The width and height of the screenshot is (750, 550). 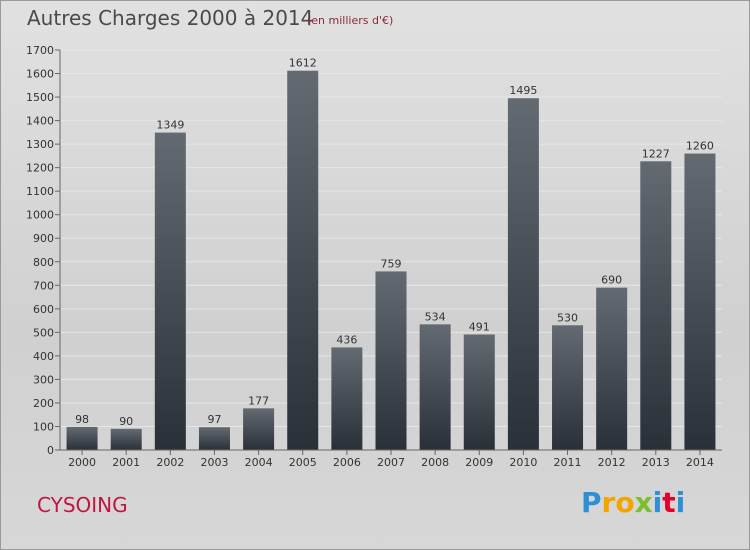 I want to click on x-tick-label: 2007, so click(x=391, y=462).